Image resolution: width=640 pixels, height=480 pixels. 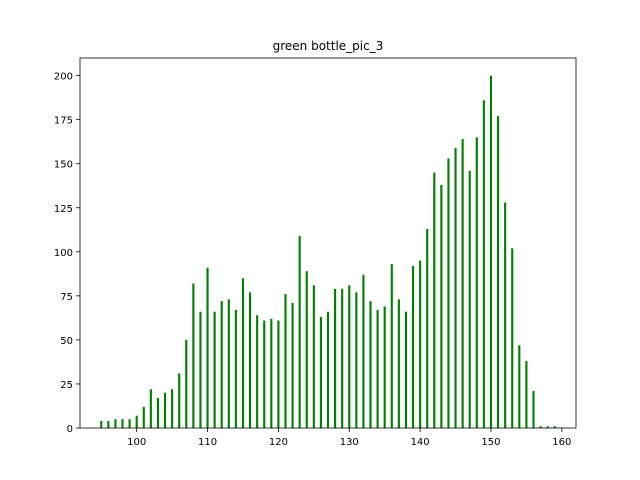 What do you see at coordinates (63, 121) in the screenshot?
I see `y-tick-label-175: 175` at bounding box center [63, 121].